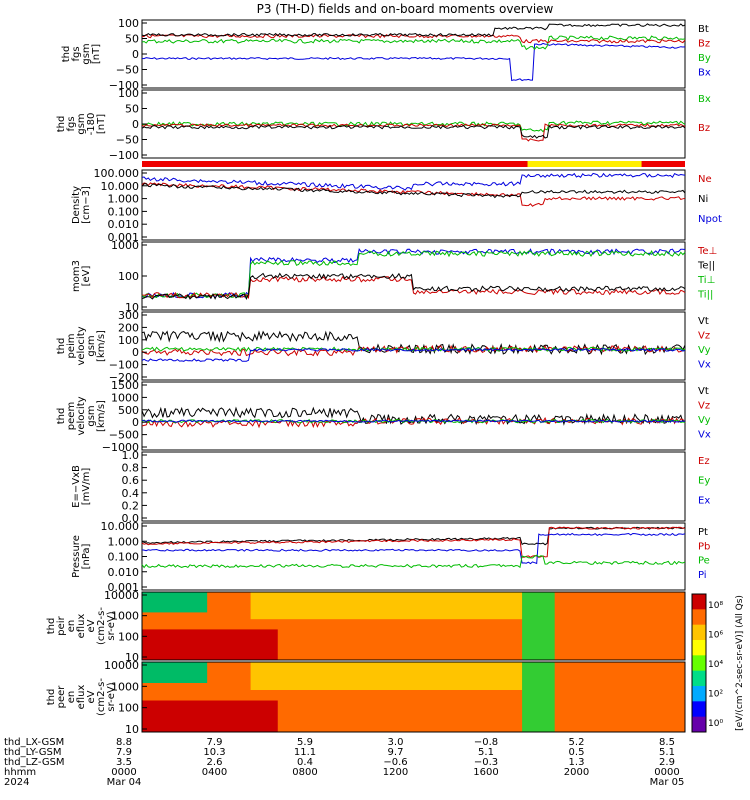 The image size is (750, 800). What do you see at coordinates (86, 556) in the screenshot?
I see `y-axis-label-line: [nPa]` at bounding box center [86, 556].